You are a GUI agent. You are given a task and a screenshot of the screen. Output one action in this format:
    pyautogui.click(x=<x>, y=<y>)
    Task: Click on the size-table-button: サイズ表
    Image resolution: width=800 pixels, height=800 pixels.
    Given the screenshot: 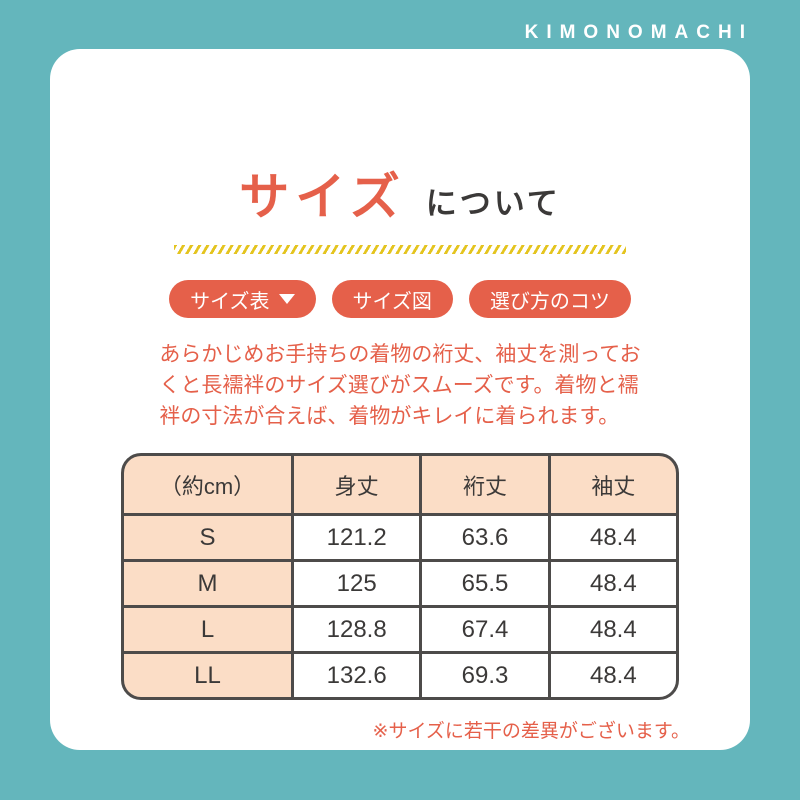 What is the action you would take?
    pyautogui.click(x=242, y=299)
    